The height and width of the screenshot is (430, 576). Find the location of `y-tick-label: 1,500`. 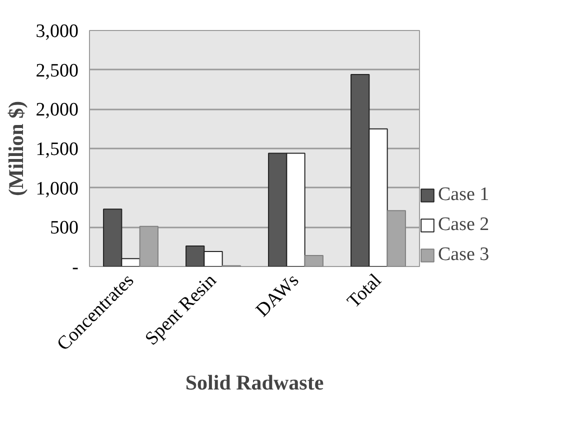

y-tick-label: 1,500 is located at coordinates (57, 149).